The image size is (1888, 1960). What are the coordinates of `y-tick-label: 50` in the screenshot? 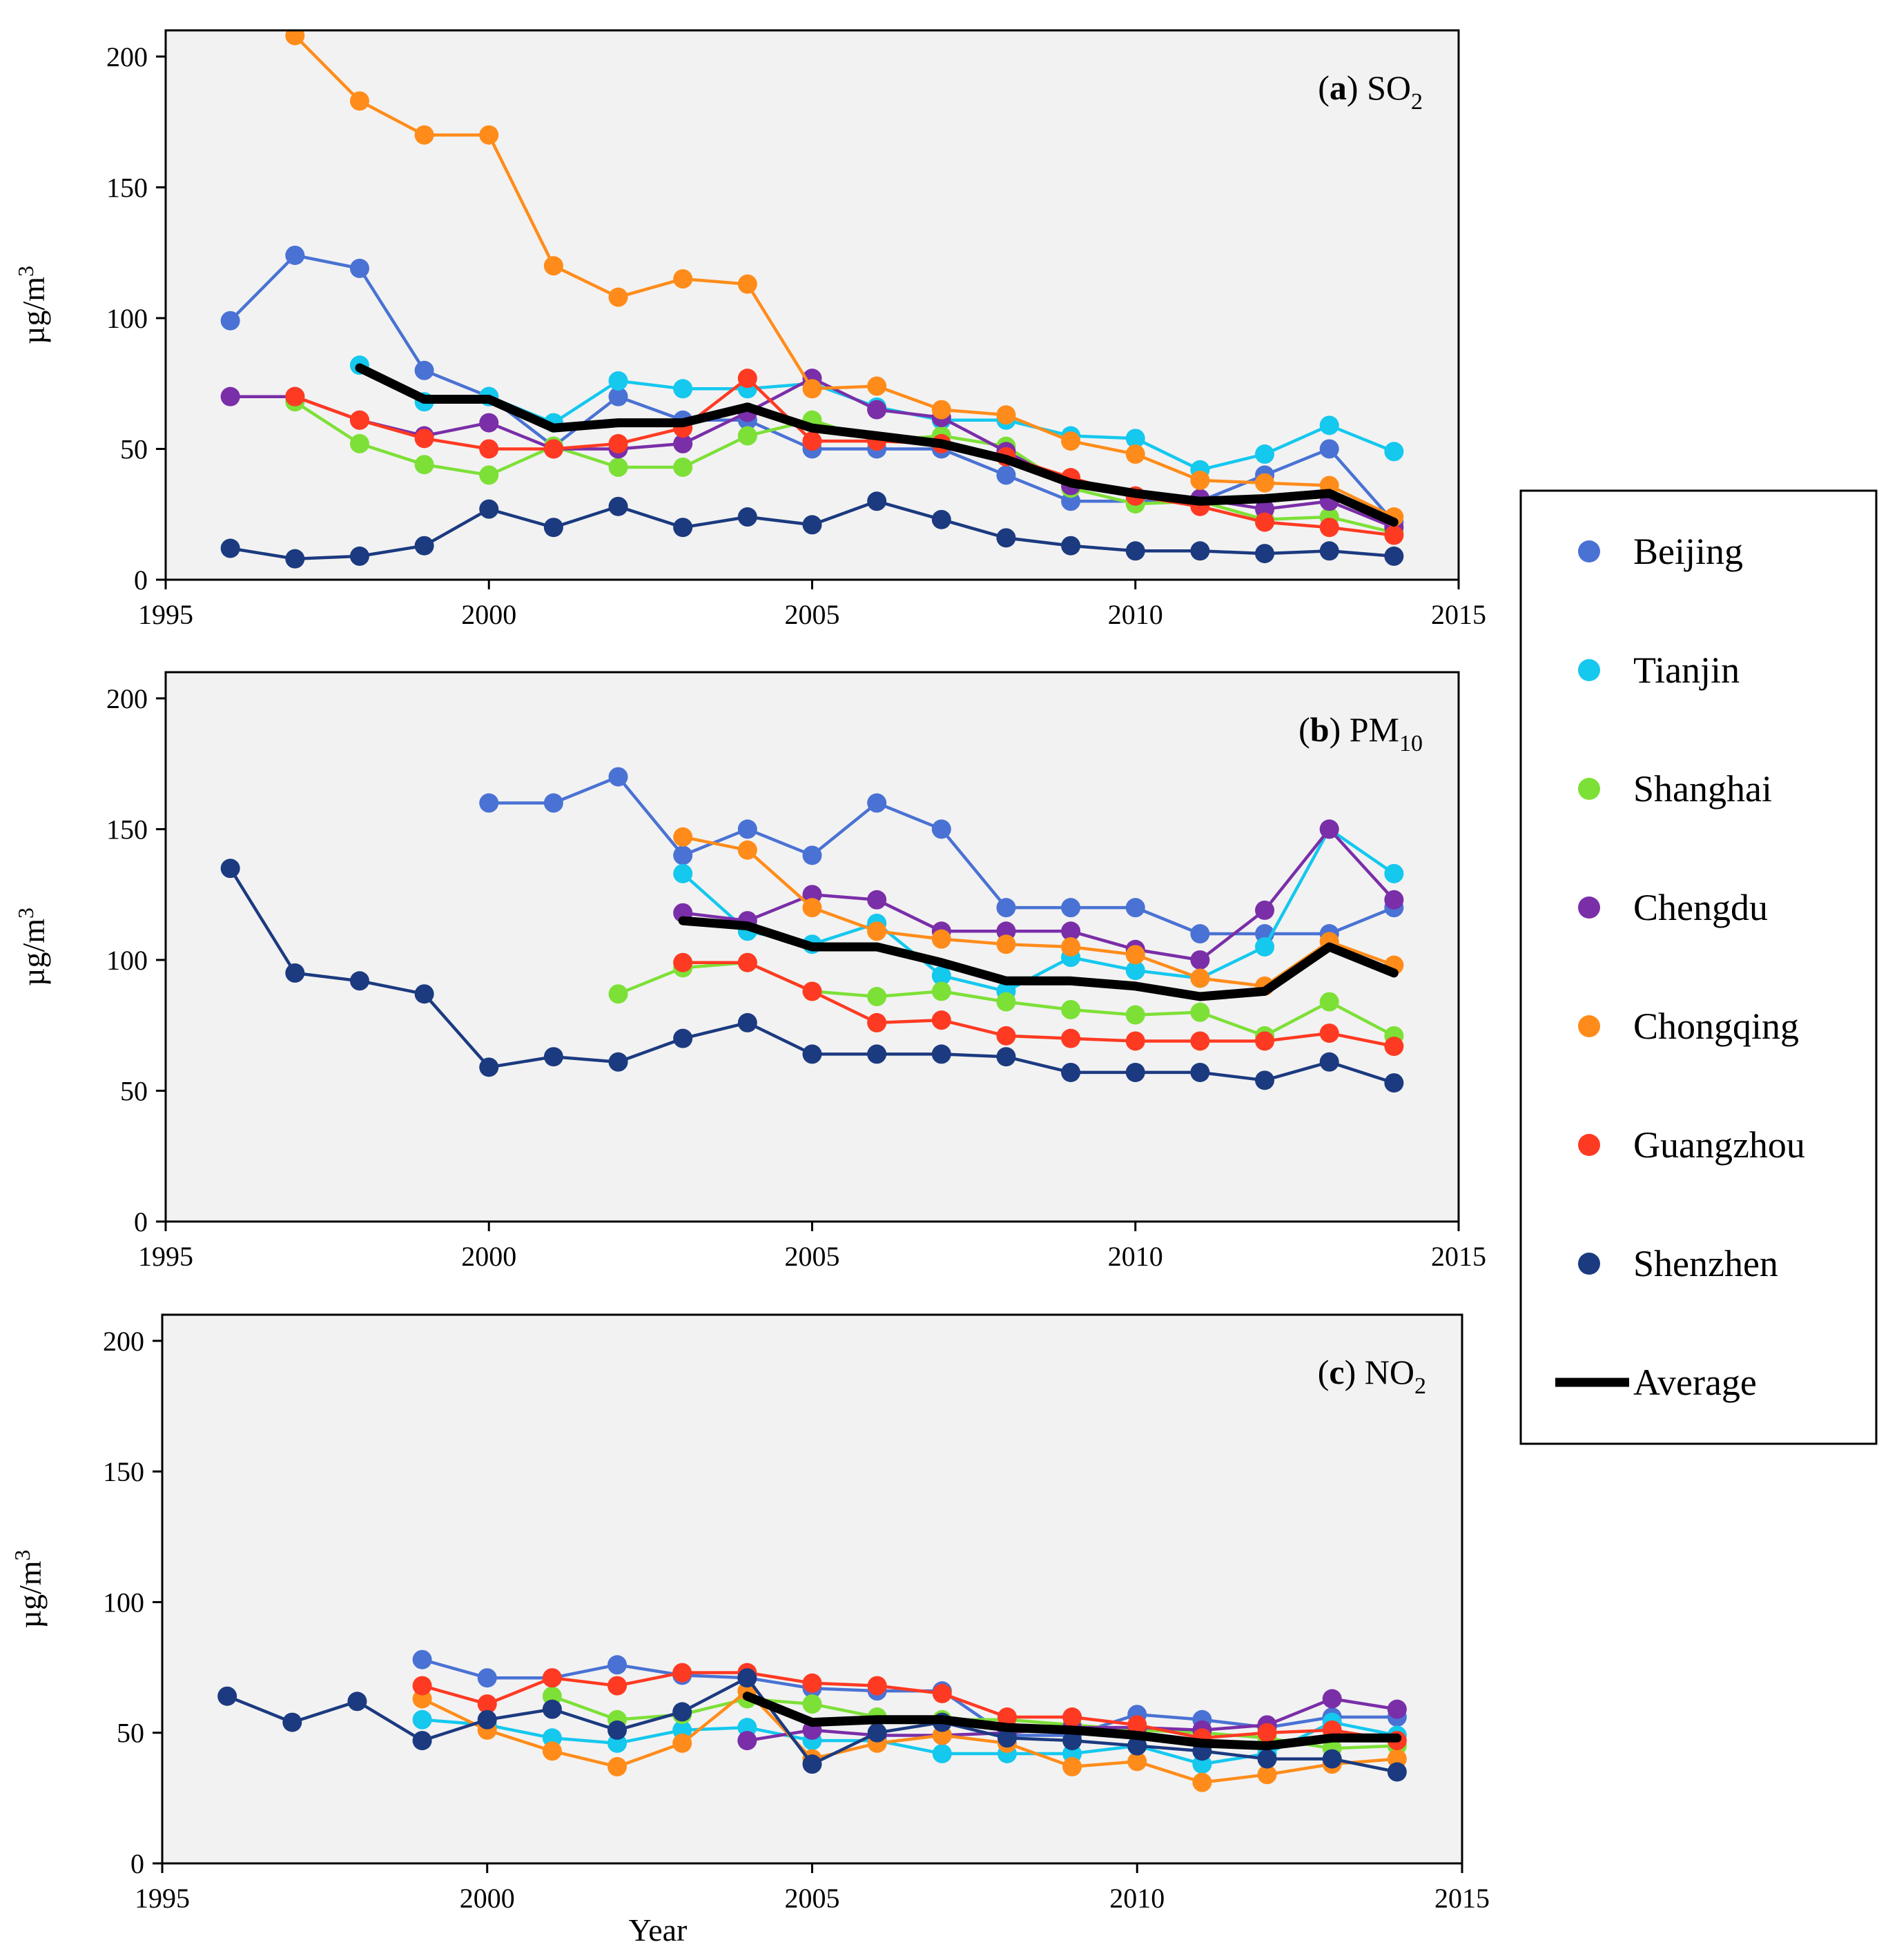 It's located at (131, 1733).